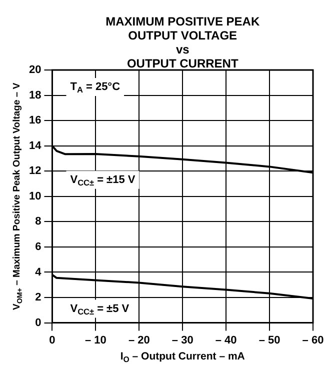 The width and height of the screenshot is (335, 378). I want to click on x-tick-label: 0, so click(52, 340).